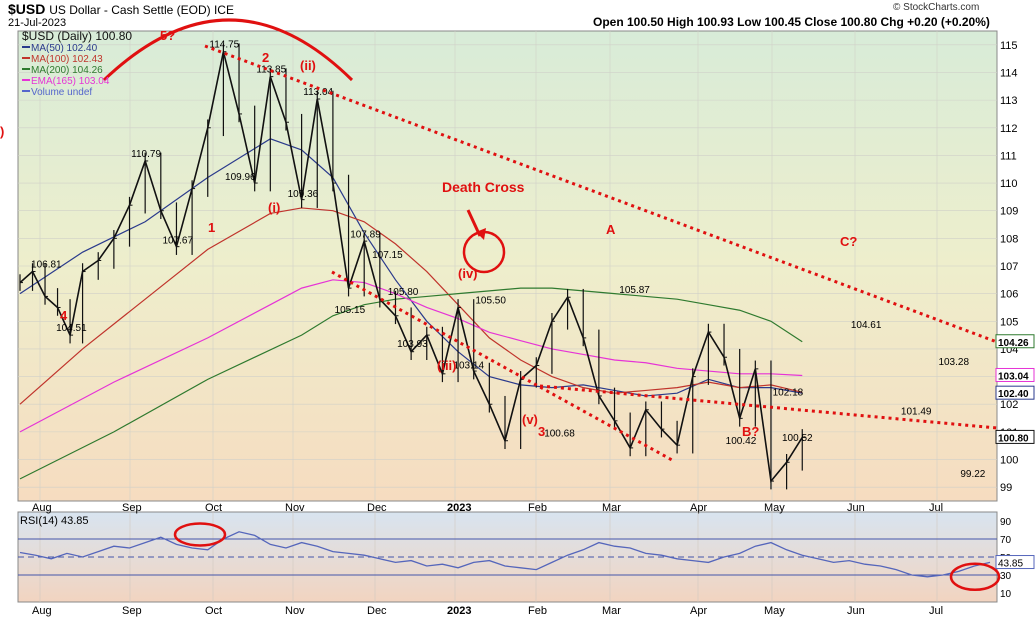  Describe the element at coordinates (211, 227) in the screenshot. I see `wave-label: 1` at that location.